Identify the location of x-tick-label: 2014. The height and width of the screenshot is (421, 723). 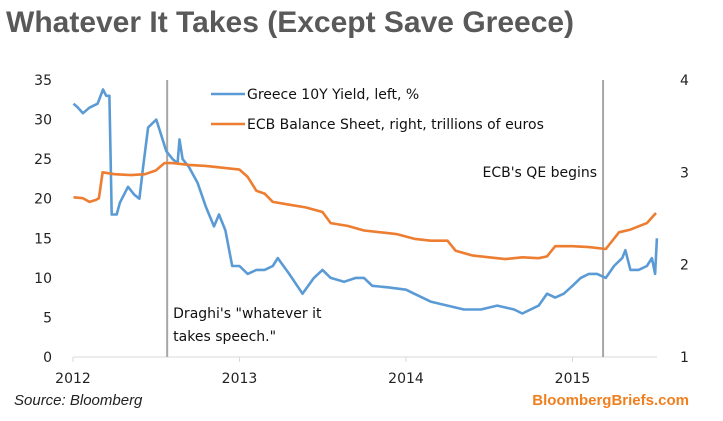
(406, 379).